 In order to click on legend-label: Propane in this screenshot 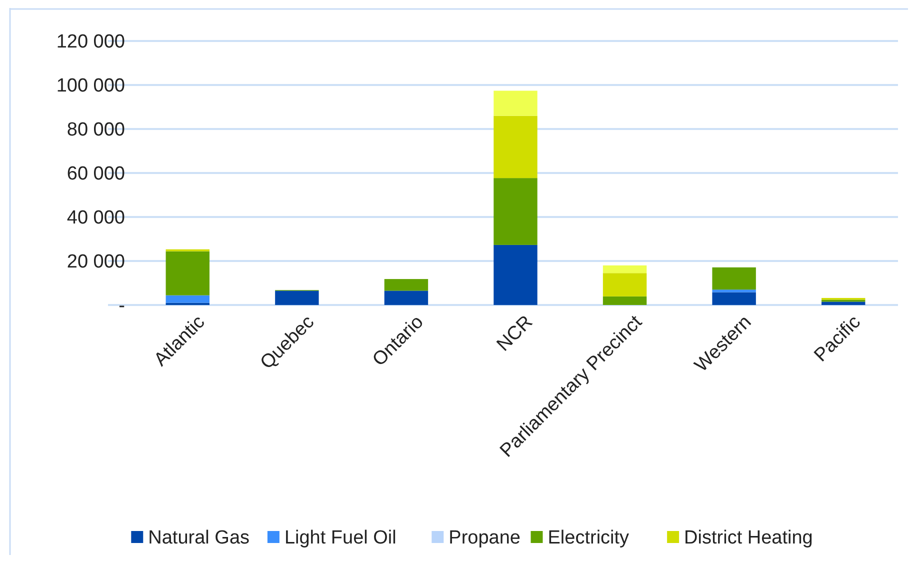, I will do `click(484, 538)`.